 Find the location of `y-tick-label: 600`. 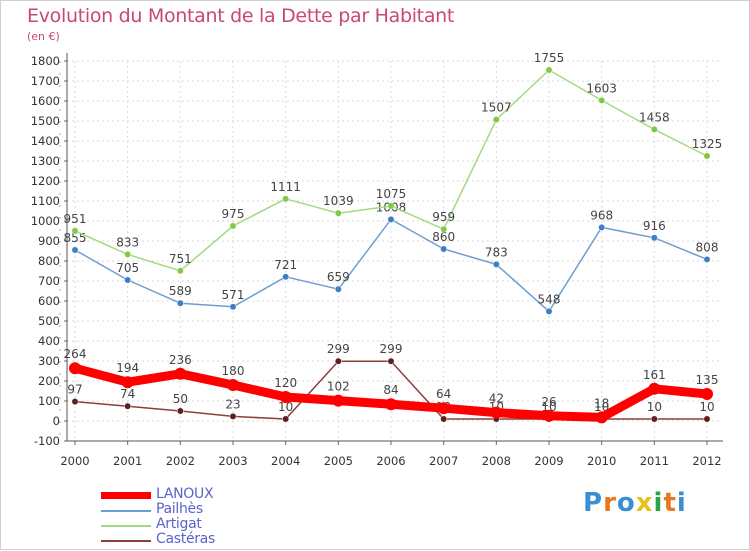

y-tick-label: 600 is located at coordinates (49, 301).